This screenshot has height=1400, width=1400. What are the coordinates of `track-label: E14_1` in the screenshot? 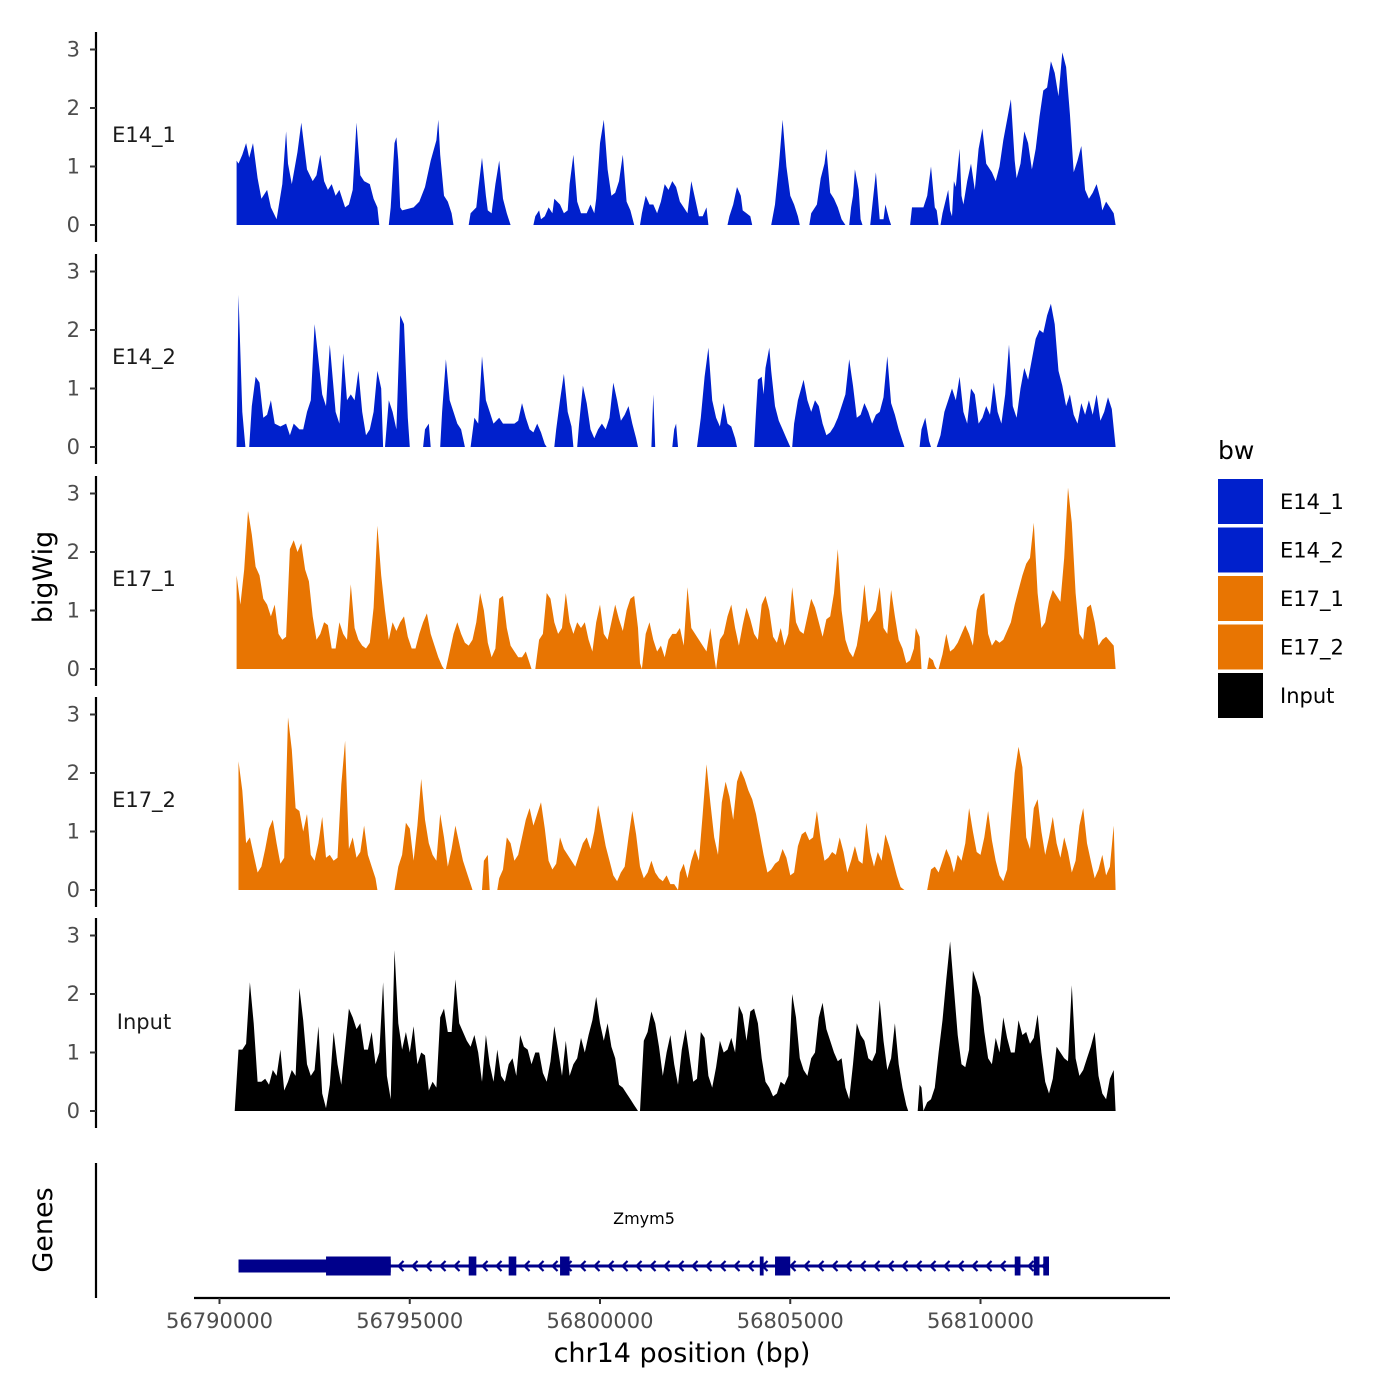 It's located at (144, 135).